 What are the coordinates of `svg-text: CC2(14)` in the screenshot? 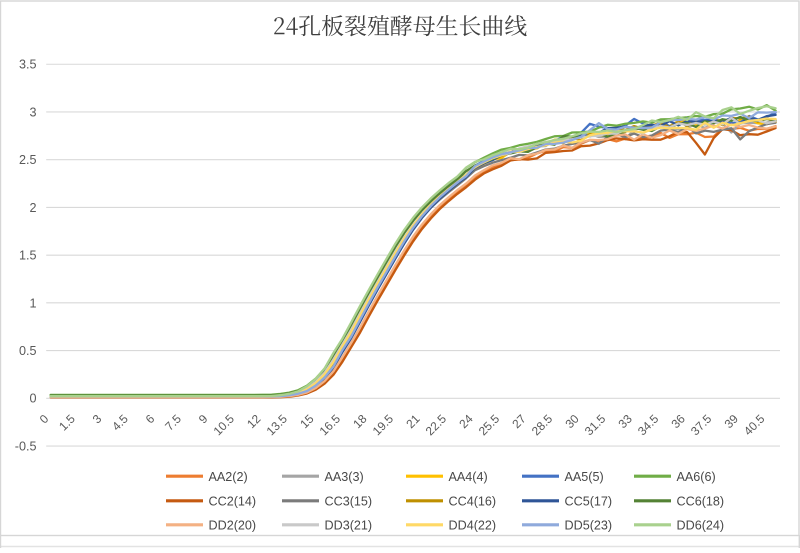 It's located at (233, 501).